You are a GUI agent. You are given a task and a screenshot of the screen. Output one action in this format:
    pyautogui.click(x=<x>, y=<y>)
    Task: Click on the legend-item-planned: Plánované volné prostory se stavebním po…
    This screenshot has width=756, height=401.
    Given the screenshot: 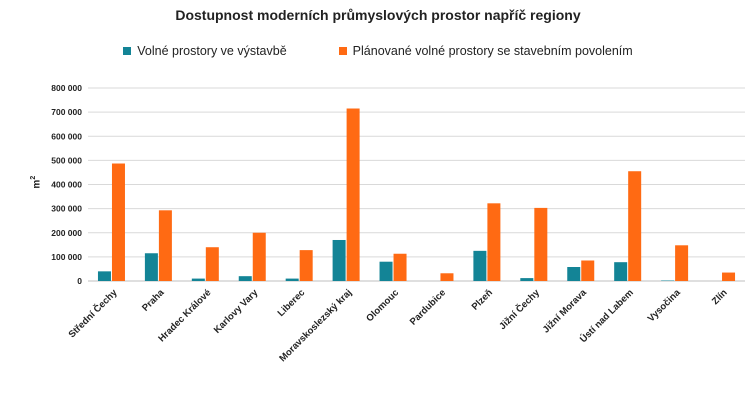 What is the action you would take?
    pyautogui.click(x=485, y=51)
    